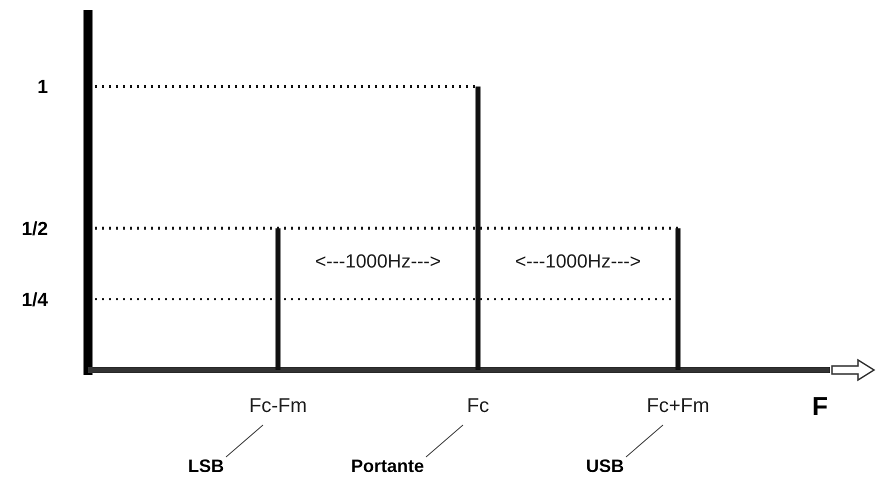 The image size is (877, 479). Describe the element at coordinates (605, 466) in the screenshot. I see `text: USB` at that location.